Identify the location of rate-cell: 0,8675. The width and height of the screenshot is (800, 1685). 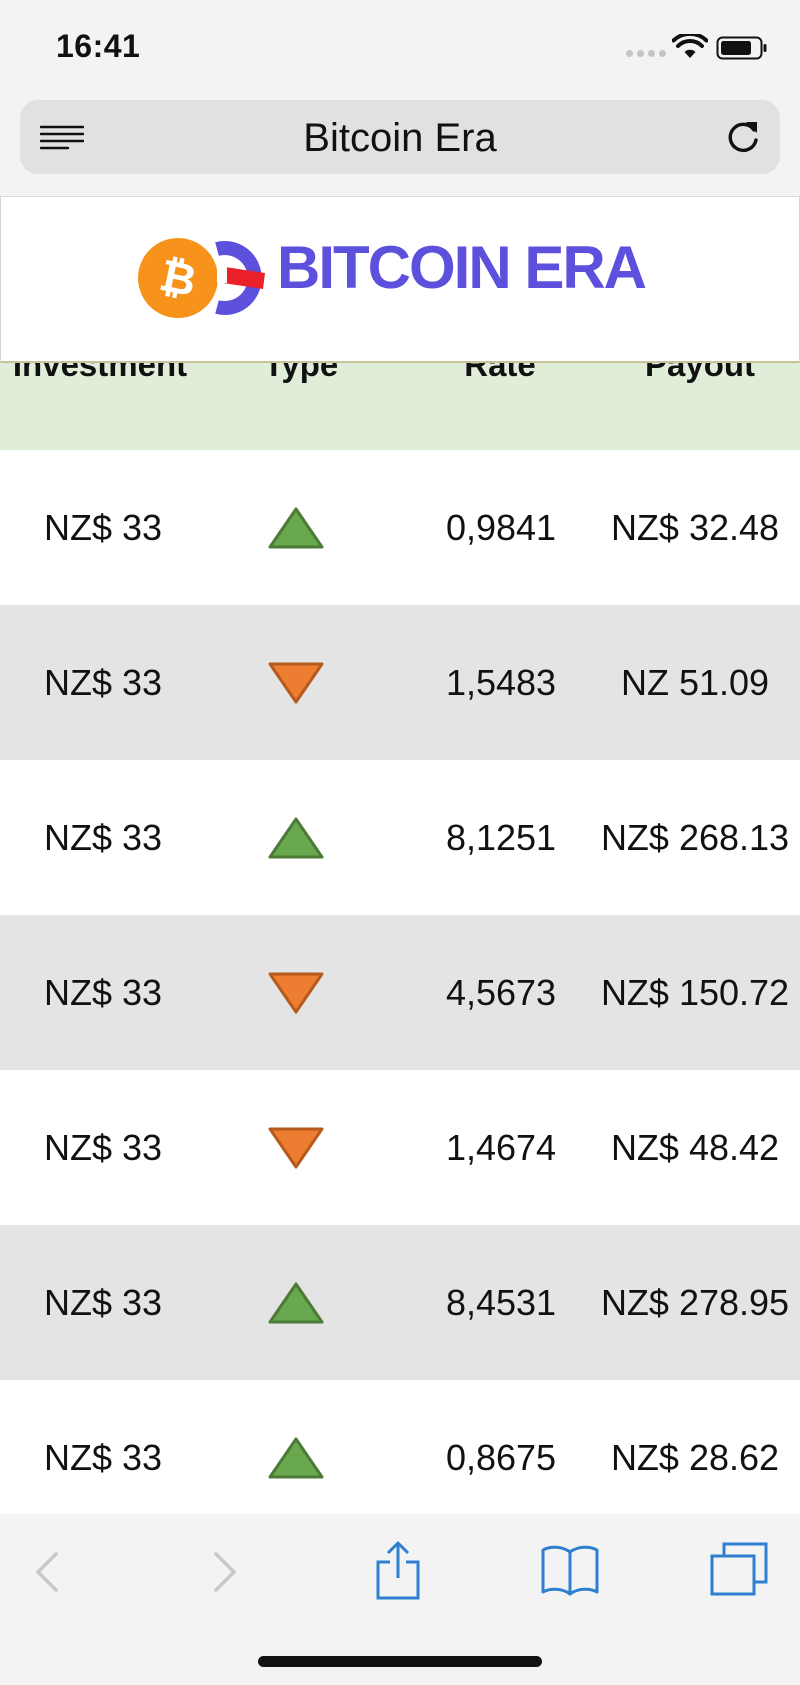
(501, 1457).